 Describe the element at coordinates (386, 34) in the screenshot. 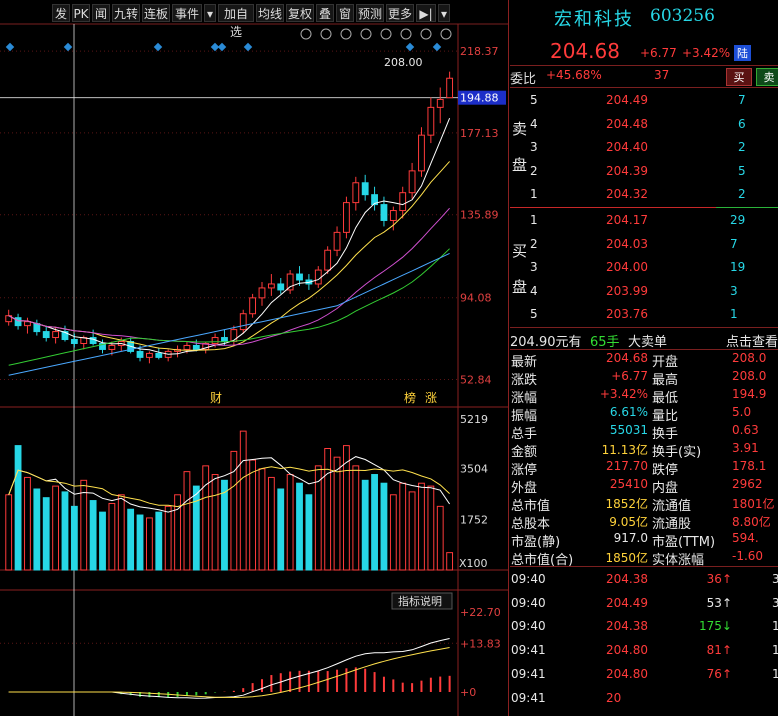

I see `trash-icon` at that location.